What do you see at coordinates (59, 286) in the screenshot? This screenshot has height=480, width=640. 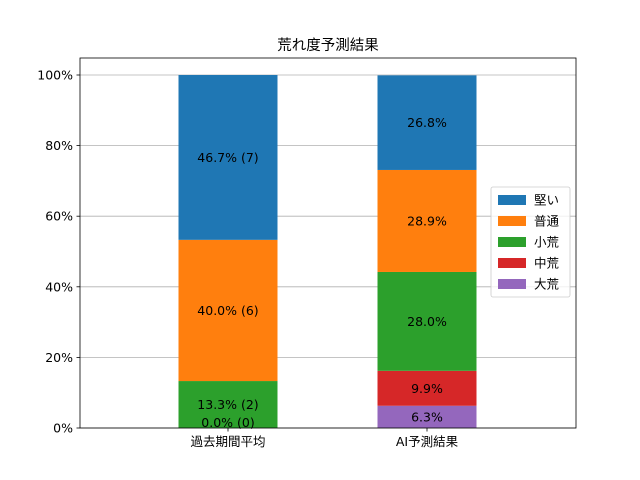 I see `y-tick-label: 40%` at bounding box center [59, 286].